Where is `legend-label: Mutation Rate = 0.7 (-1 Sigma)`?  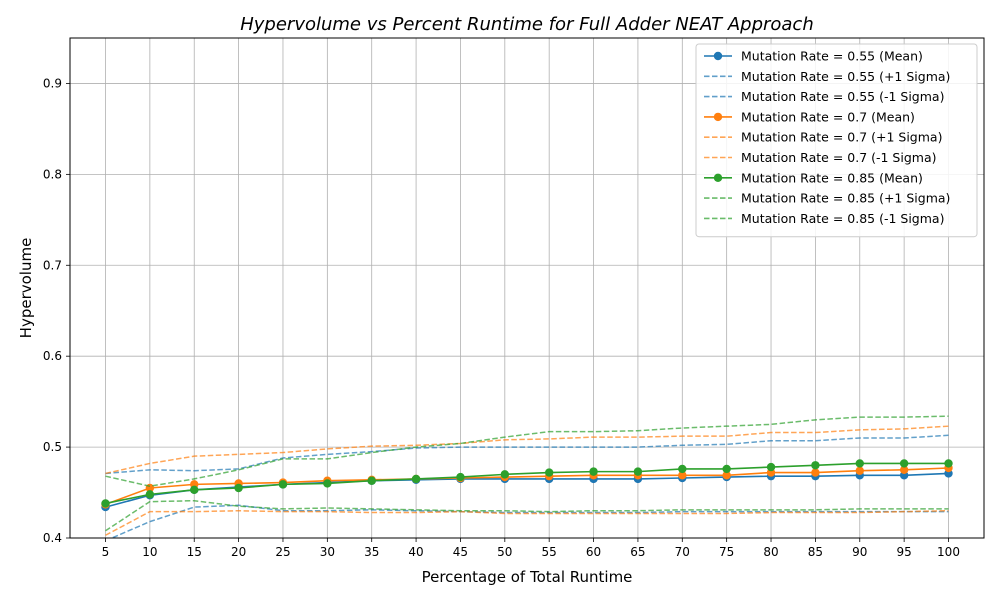
legend-label: Mutation Rate = 0.7 (-1 Sigma) is located at coordinates (839, 157).